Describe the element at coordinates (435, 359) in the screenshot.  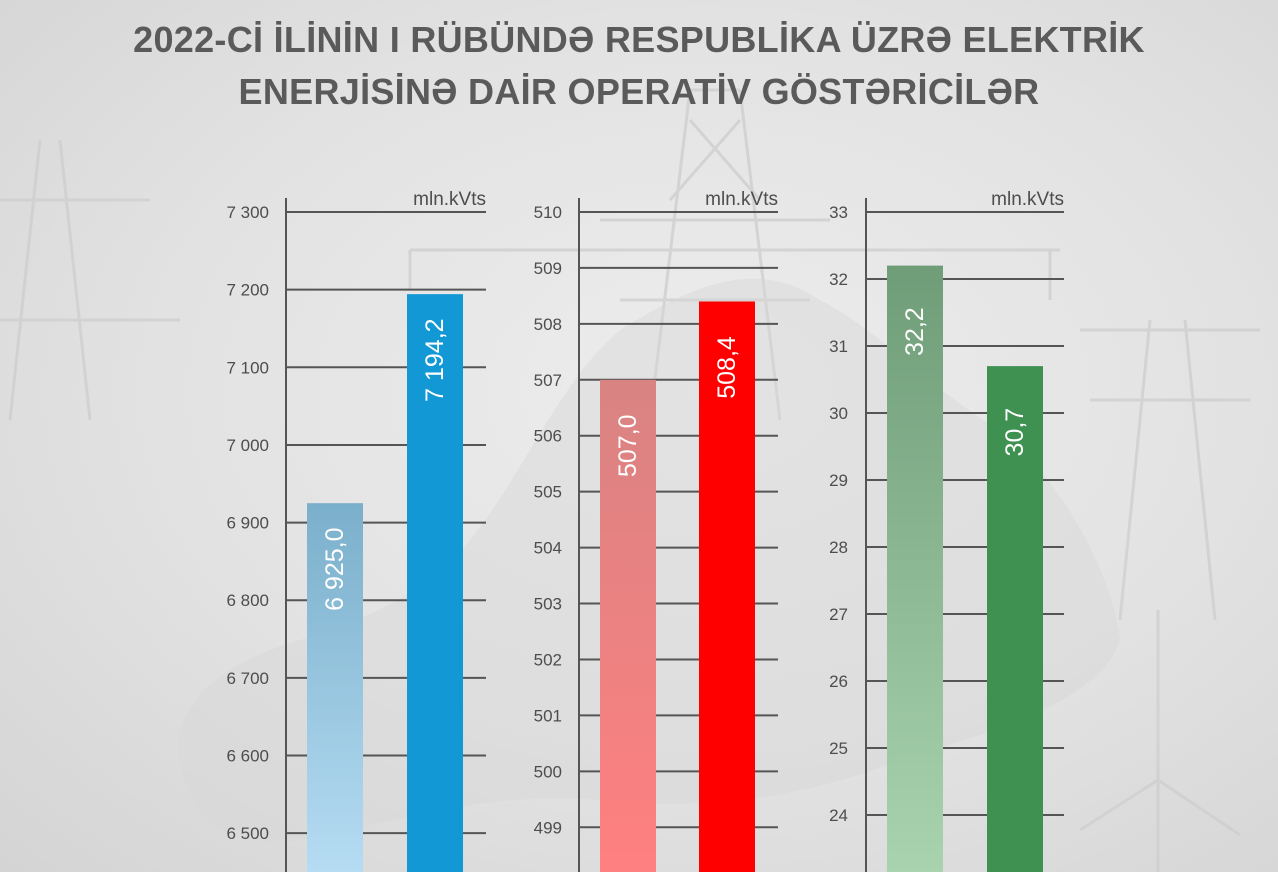
I see `bar-value-label: 7 194,2` at that location.